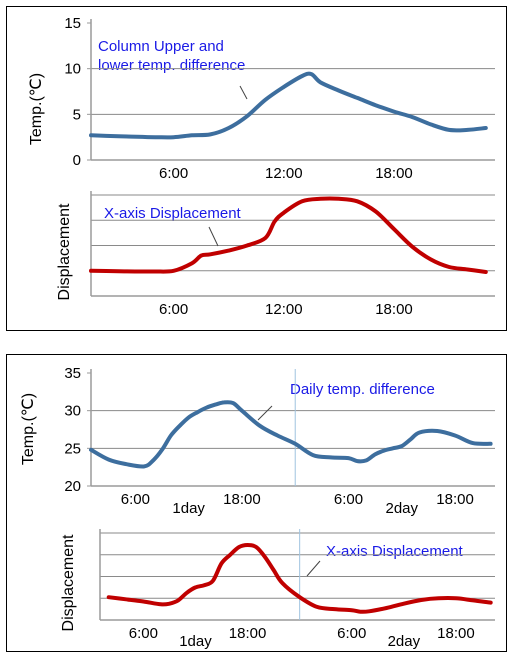 The width and height of the screenshot is (511, 657). What do you see at coordinates (36, 109) in the screenshot?
I see `chart-1-ylabel: Temp.(℃)` at bounding box center [36, 109].